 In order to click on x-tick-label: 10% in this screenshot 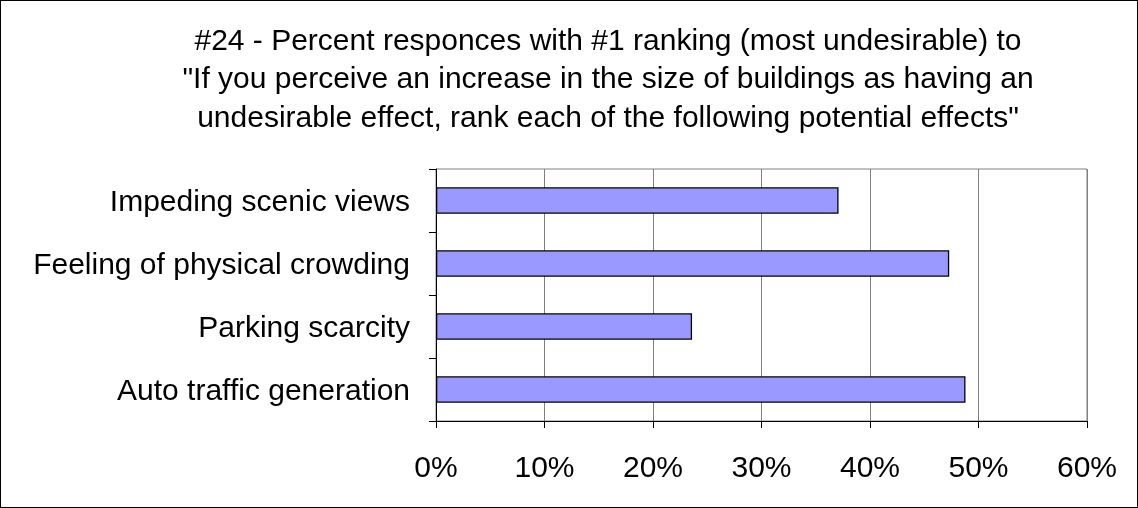, I will do `click(544, 466)`.